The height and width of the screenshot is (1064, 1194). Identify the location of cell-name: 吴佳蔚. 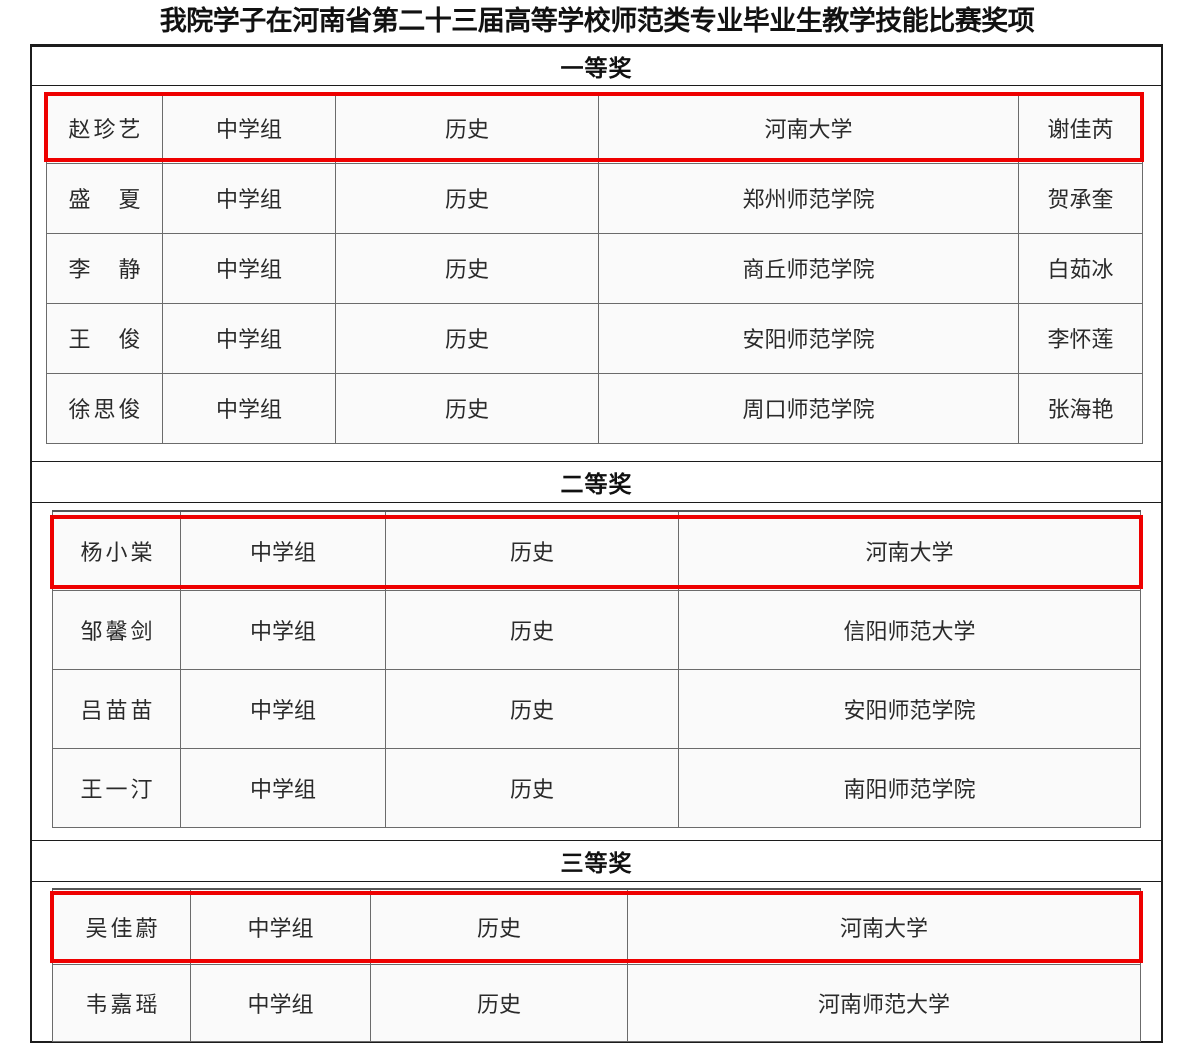
(121, 926).